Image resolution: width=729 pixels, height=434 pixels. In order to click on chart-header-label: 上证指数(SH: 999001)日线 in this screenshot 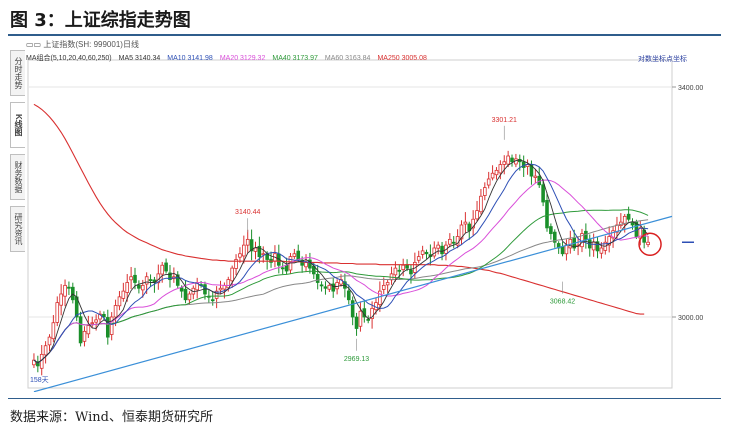, I will do `click(91, 44)`.